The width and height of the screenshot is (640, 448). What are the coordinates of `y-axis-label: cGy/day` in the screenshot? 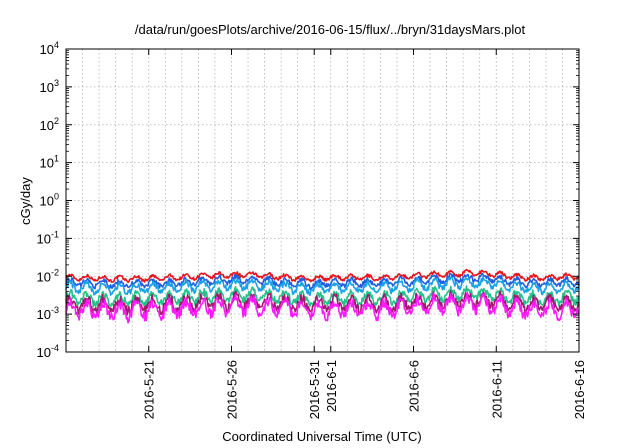 It's located at (25, 201).